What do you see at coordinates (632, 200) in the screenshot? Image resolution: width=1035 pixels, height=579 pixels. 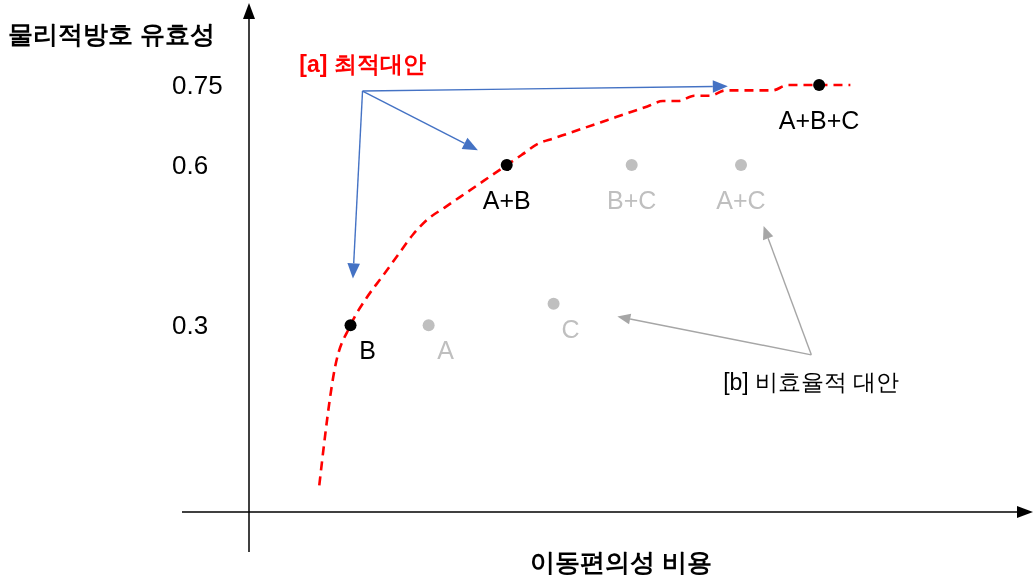 I see `data-label: B+C` at bounding box center [632, 200].